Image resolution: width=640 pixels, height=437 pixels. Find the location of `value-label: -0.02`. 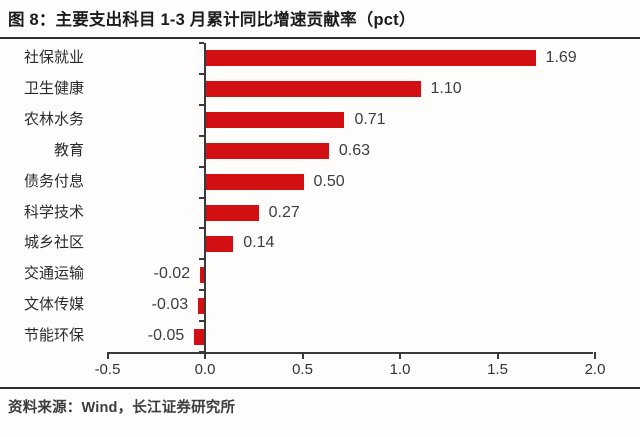

value-label: -0.02 is located at coordinates (172, 274).